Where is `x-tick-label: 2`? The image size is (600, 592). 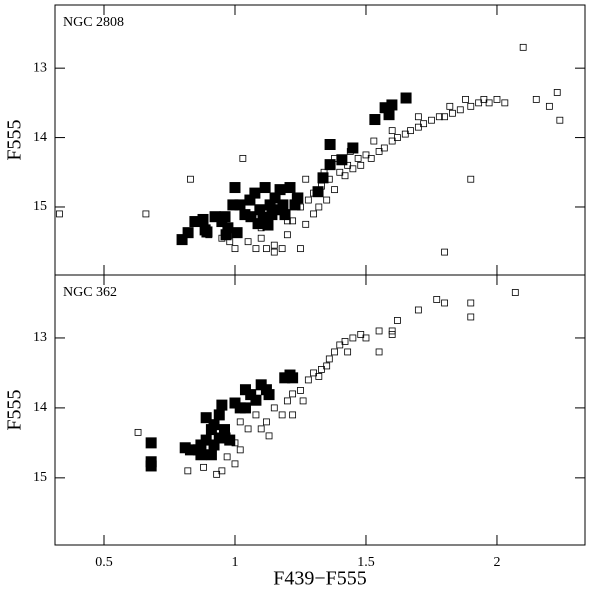 x-tick-label: 2 is located at coordinates (496, 562).